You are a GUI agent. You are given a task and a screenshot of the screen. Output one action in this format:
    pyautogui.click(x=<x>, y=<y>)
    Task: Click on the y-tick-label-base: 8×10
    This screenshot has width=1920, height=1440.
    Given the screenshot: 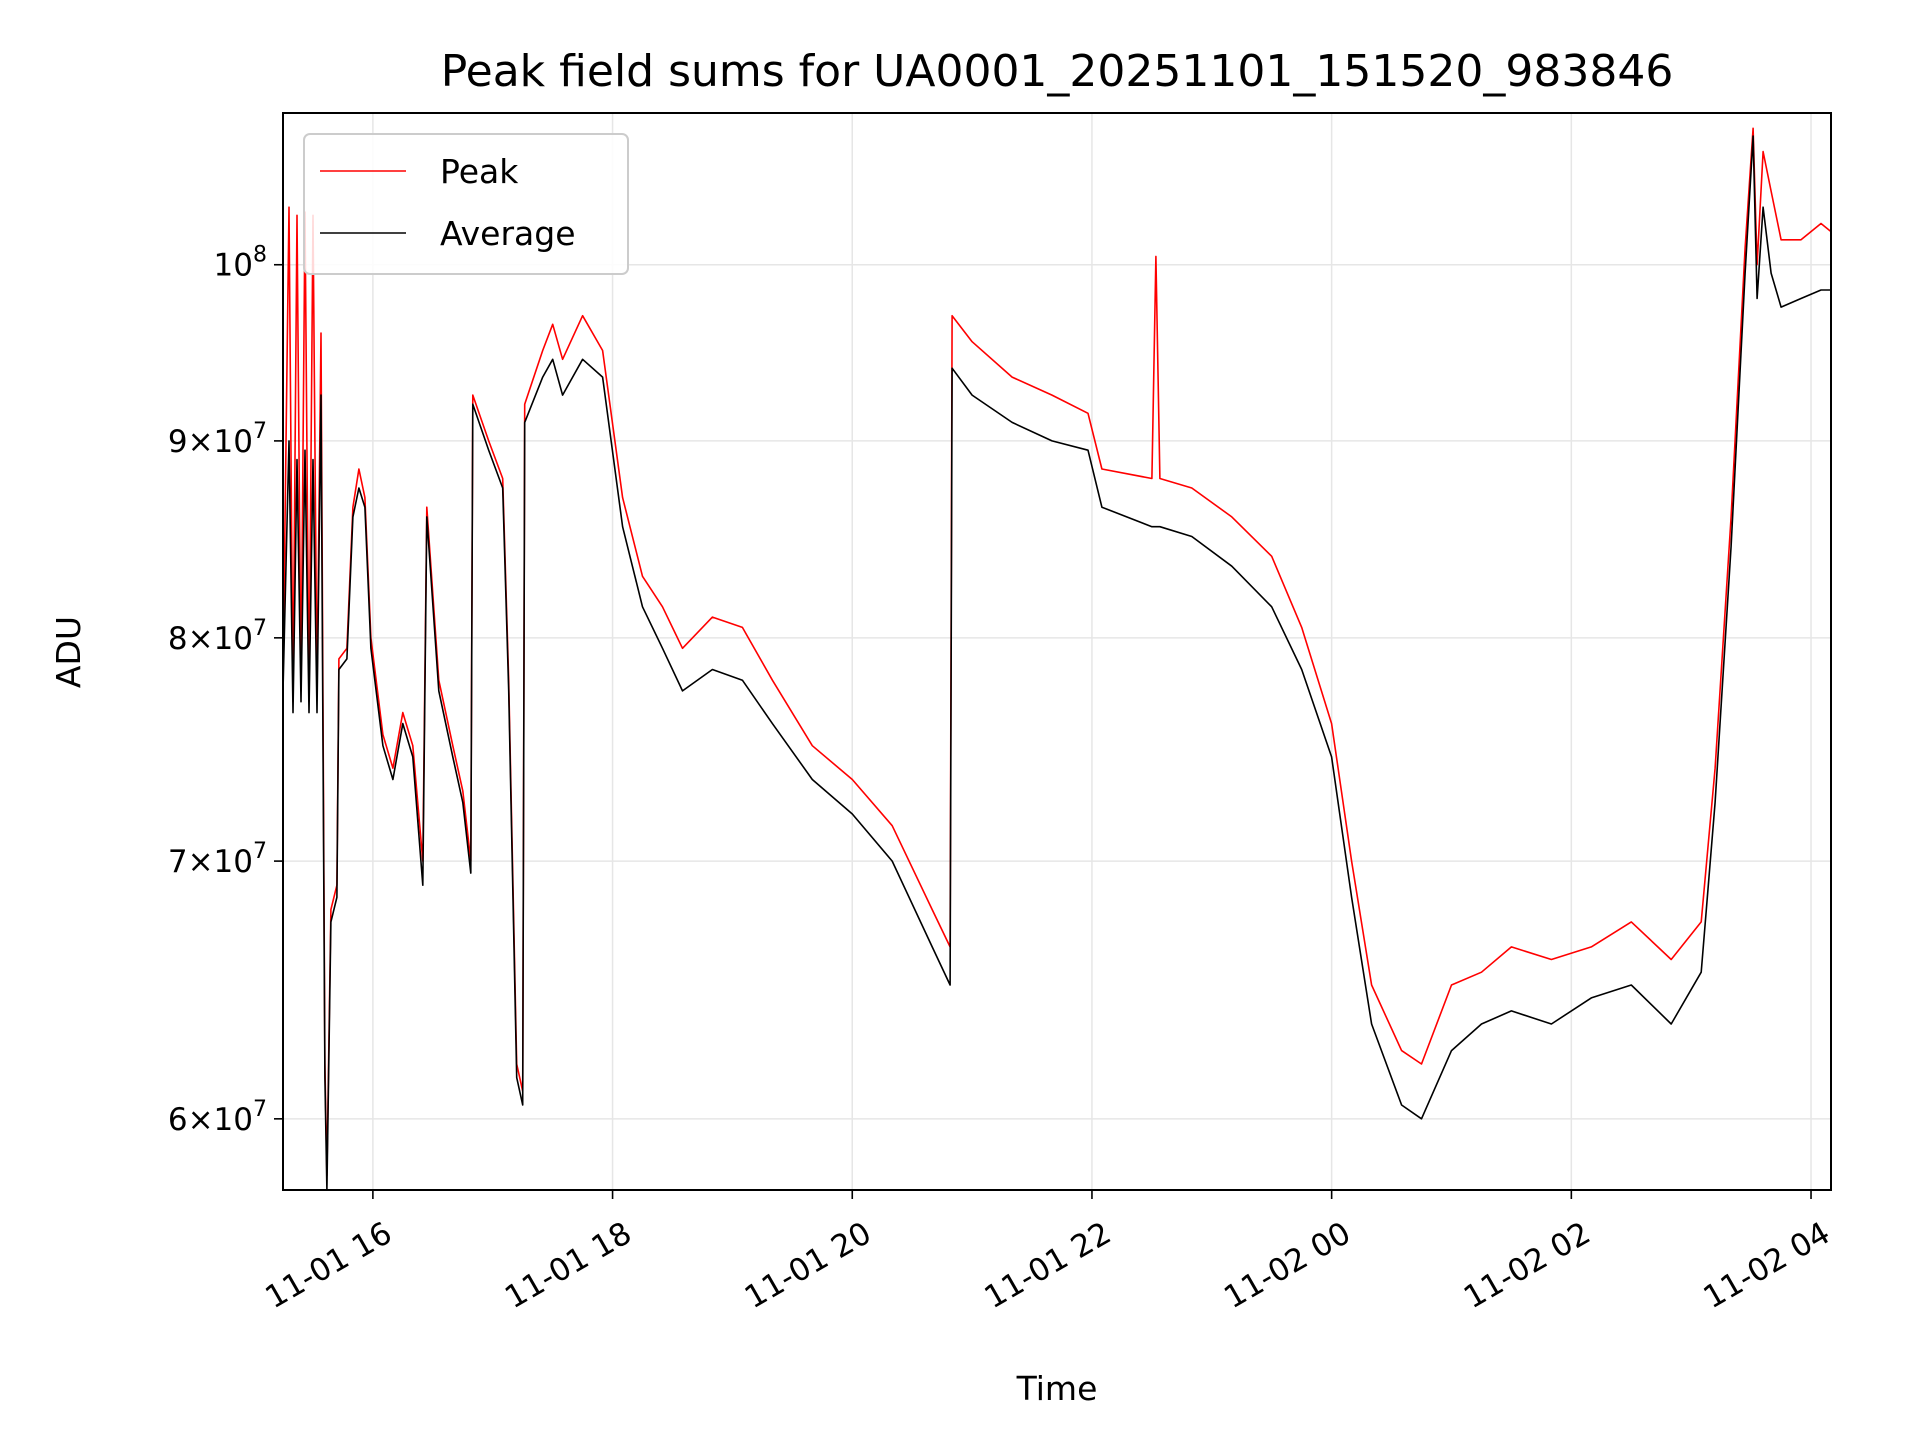 What is the action you would take?
    pyautogui.click(x=210, y=639)
    